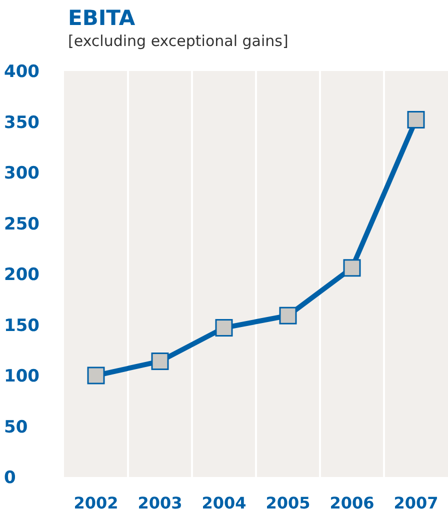  What do you see at coordinates (22, 376) in the screenshot?
I see `y-tick-label: 100` at bounding box center [22, 376].